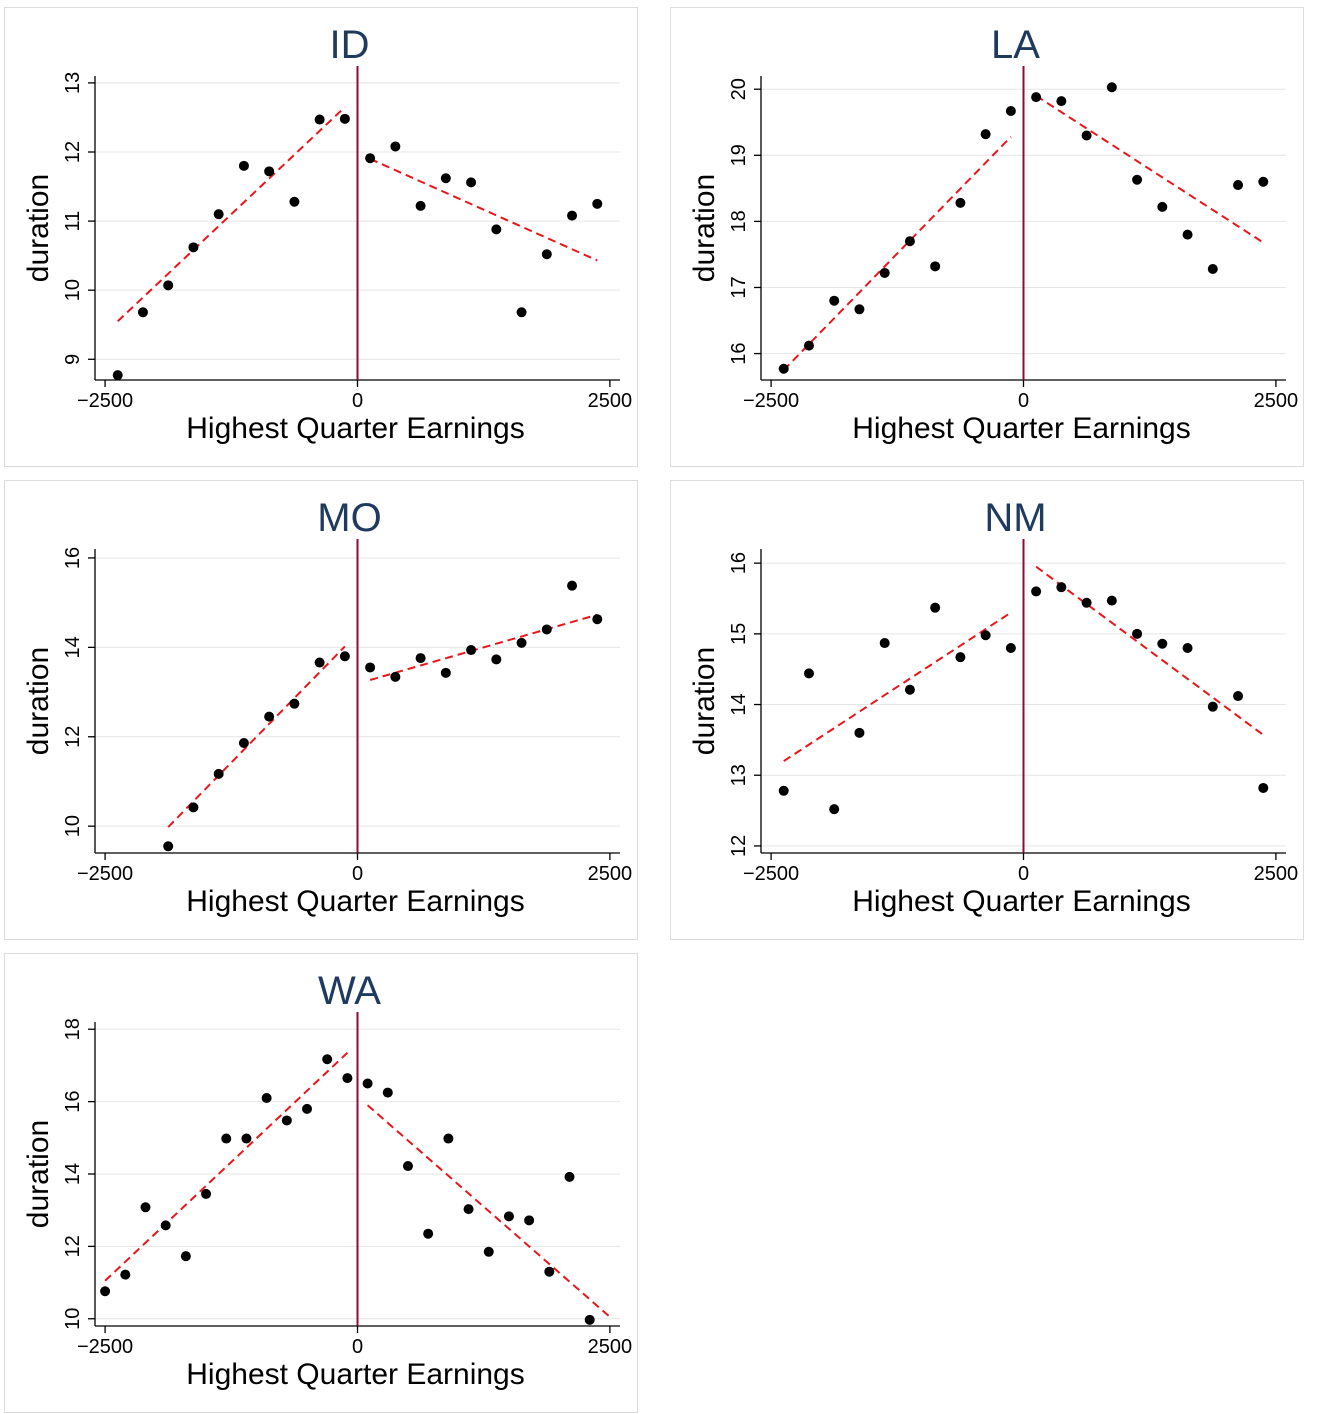  I want to click on y-tick-label: 10, so click(73, 826).